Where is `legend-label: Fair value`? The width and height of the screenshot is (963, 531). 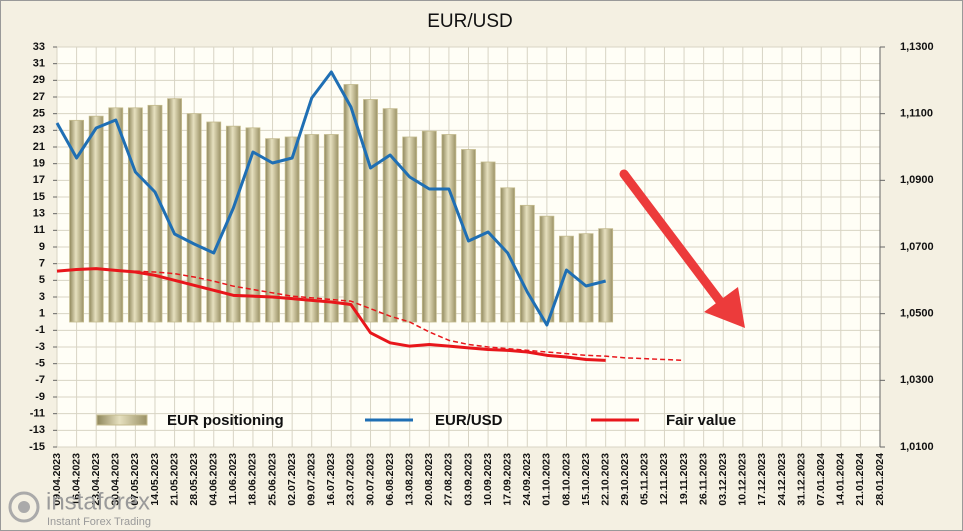 legend-label: Fair value is located at coordinates (701, 420).